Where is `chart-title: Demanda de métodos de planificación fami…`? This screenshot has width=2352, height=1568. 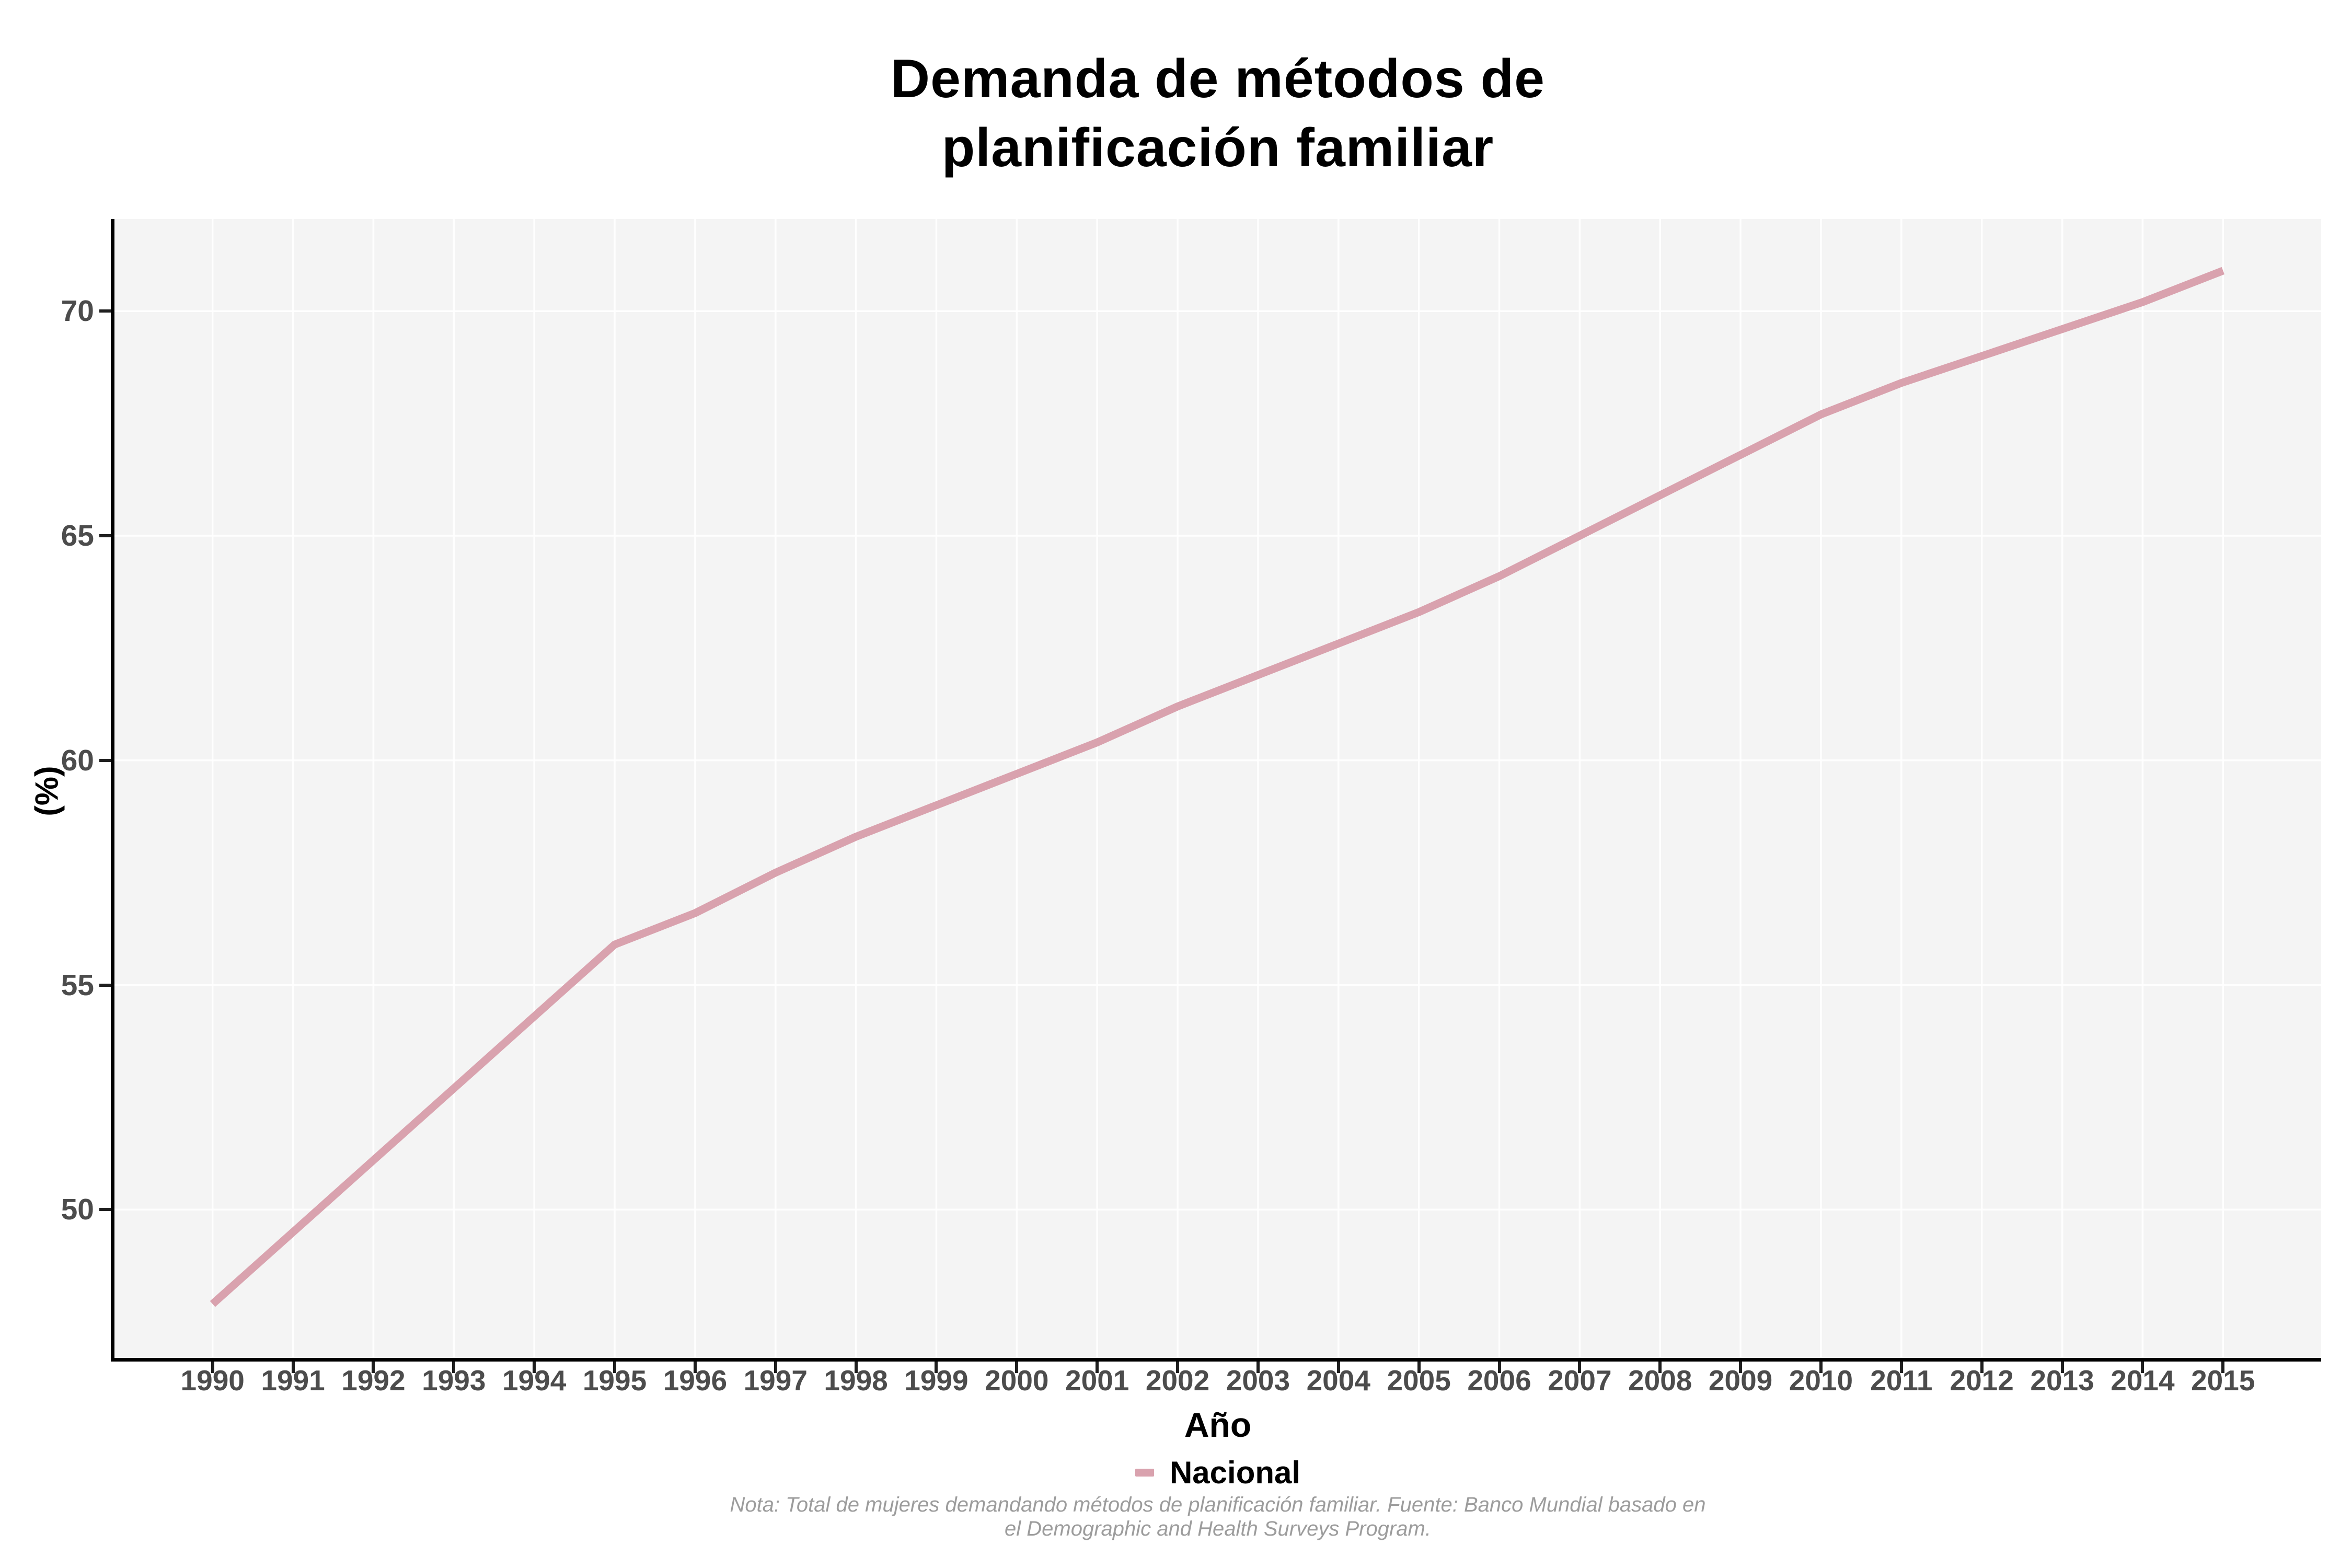 chart-title: Demanda de métodos de planificación fami… is located at coordinates (1217, 113).